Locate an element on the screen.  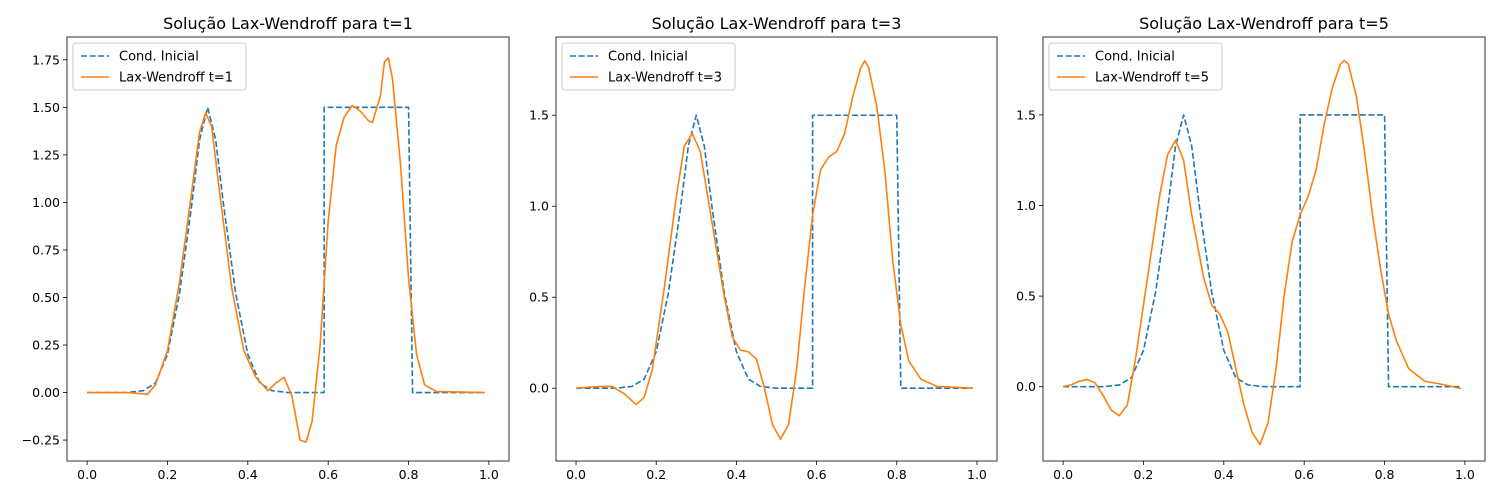
legend-label: Lax-Wendroff t=1 is located at coordinates (176, 78).